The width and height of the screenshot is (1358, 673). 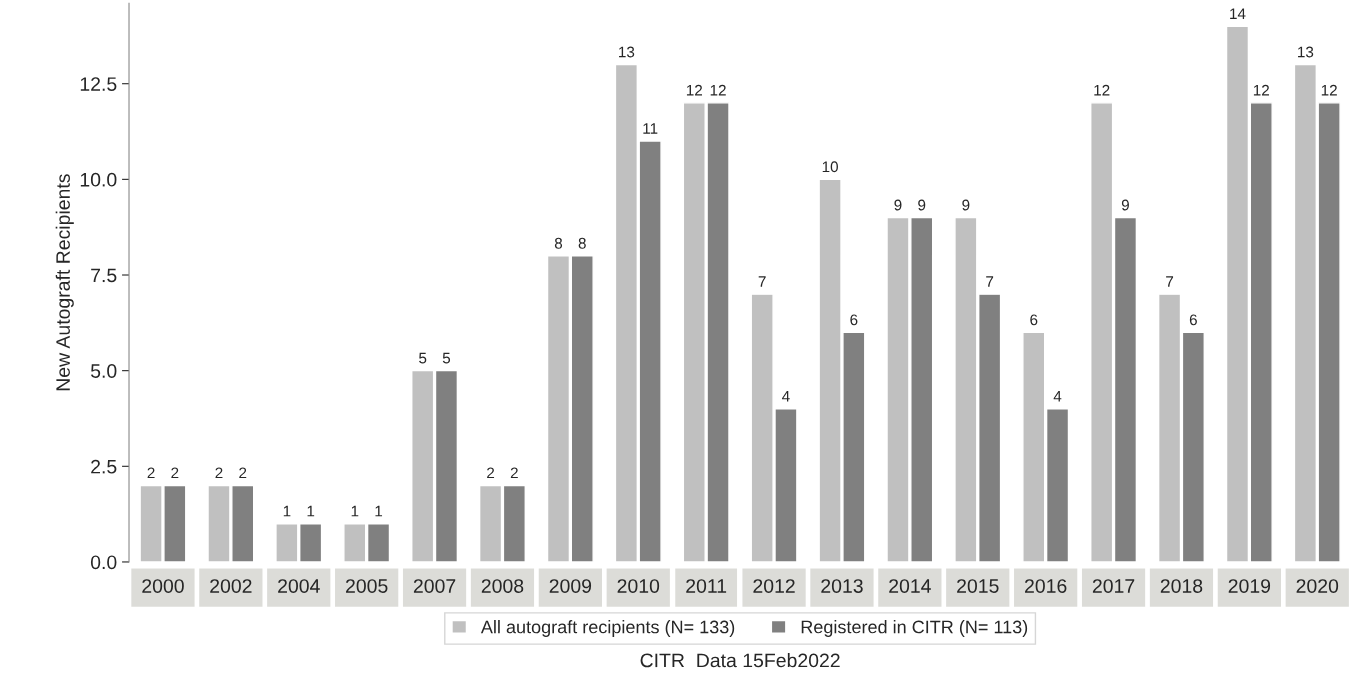 I want to click on x-tick-label: 2020, so click(x=1317, y=586).